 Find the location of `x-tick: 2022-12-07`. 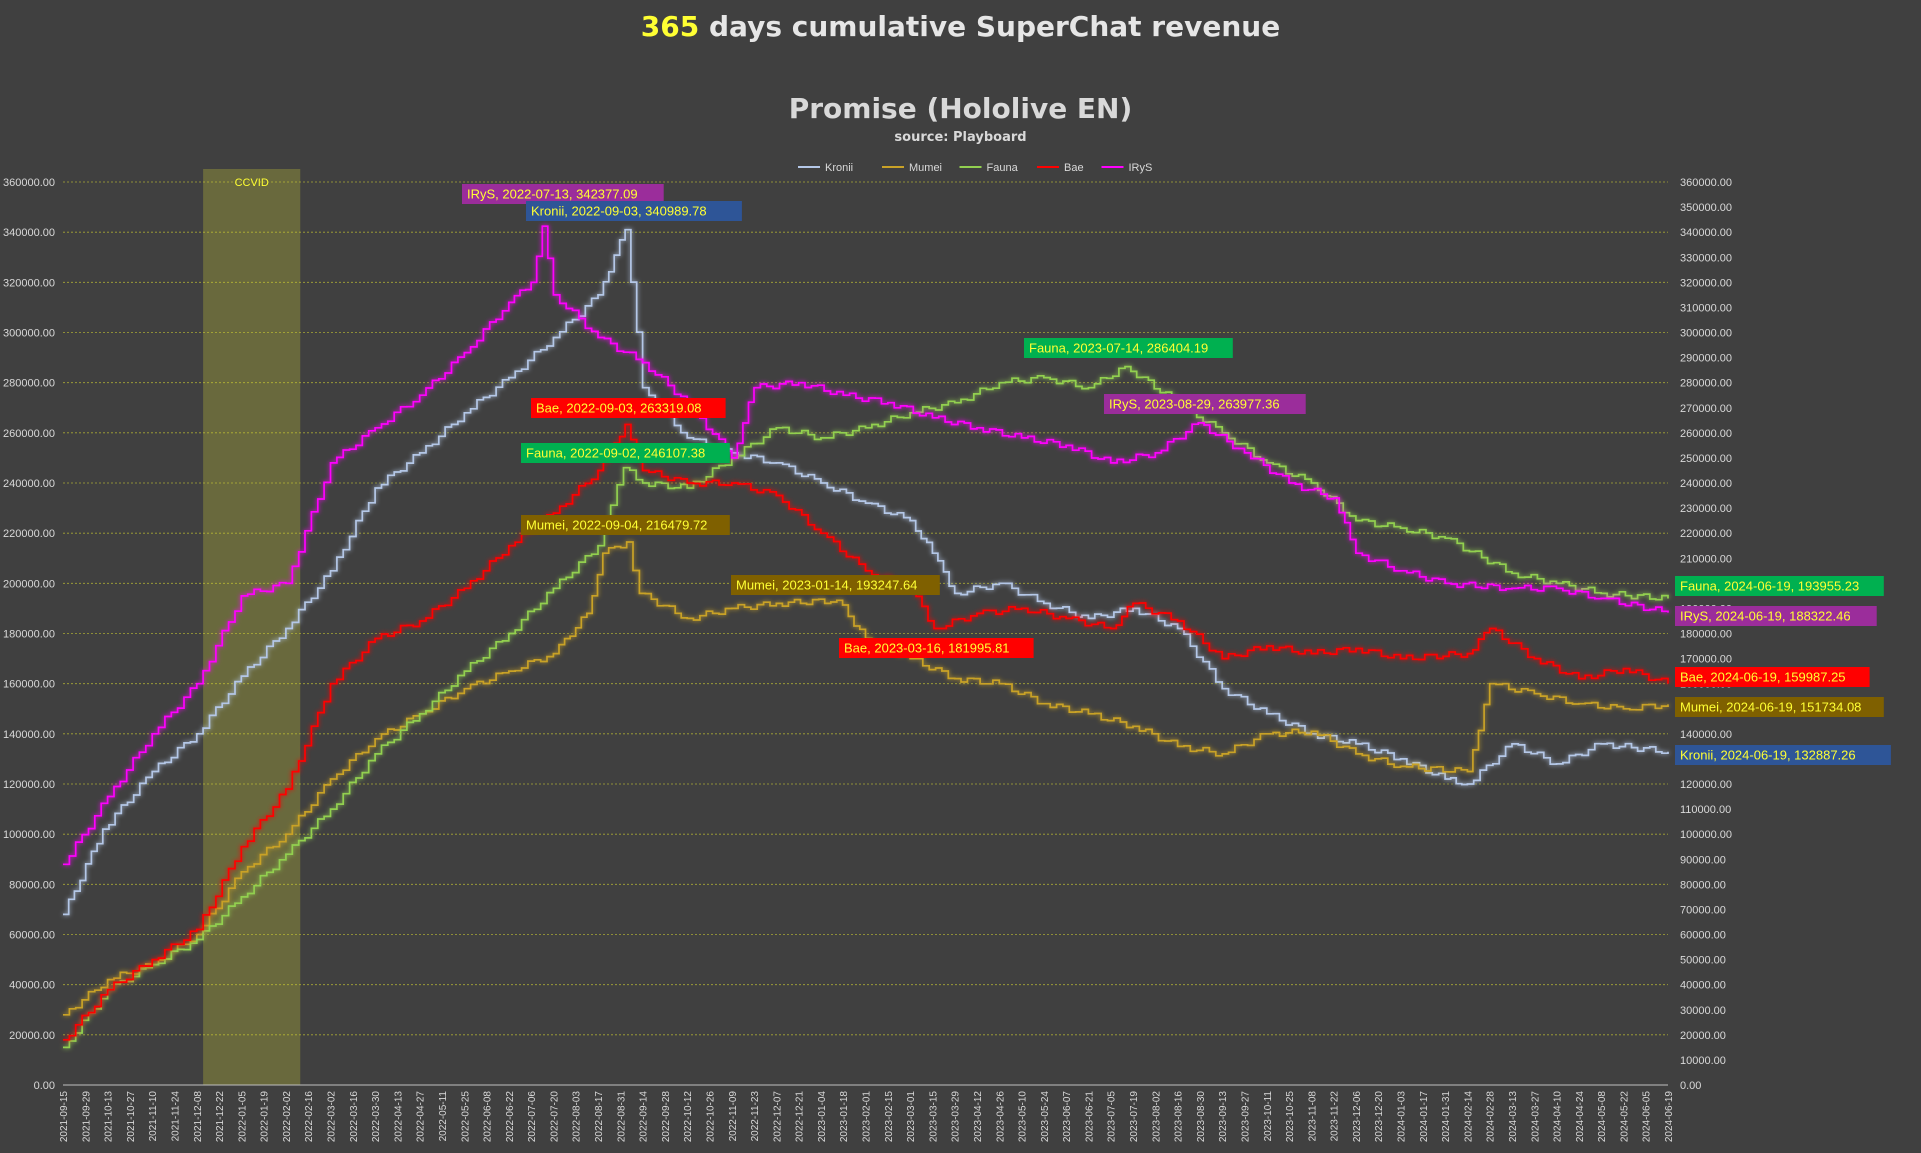

x-tick: 2022-12-07 is located at coordinates (777, 1117).